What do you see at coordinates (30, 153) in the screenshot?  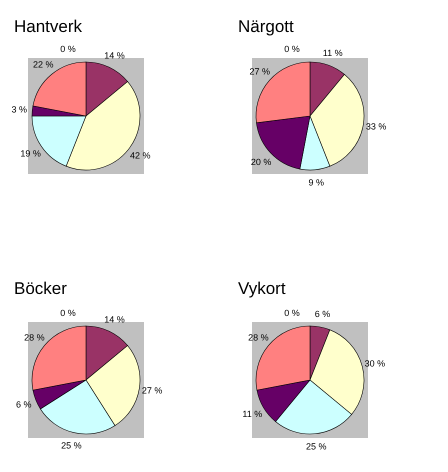 I see `data-label: 19 %` at bounding box center [30, 153].